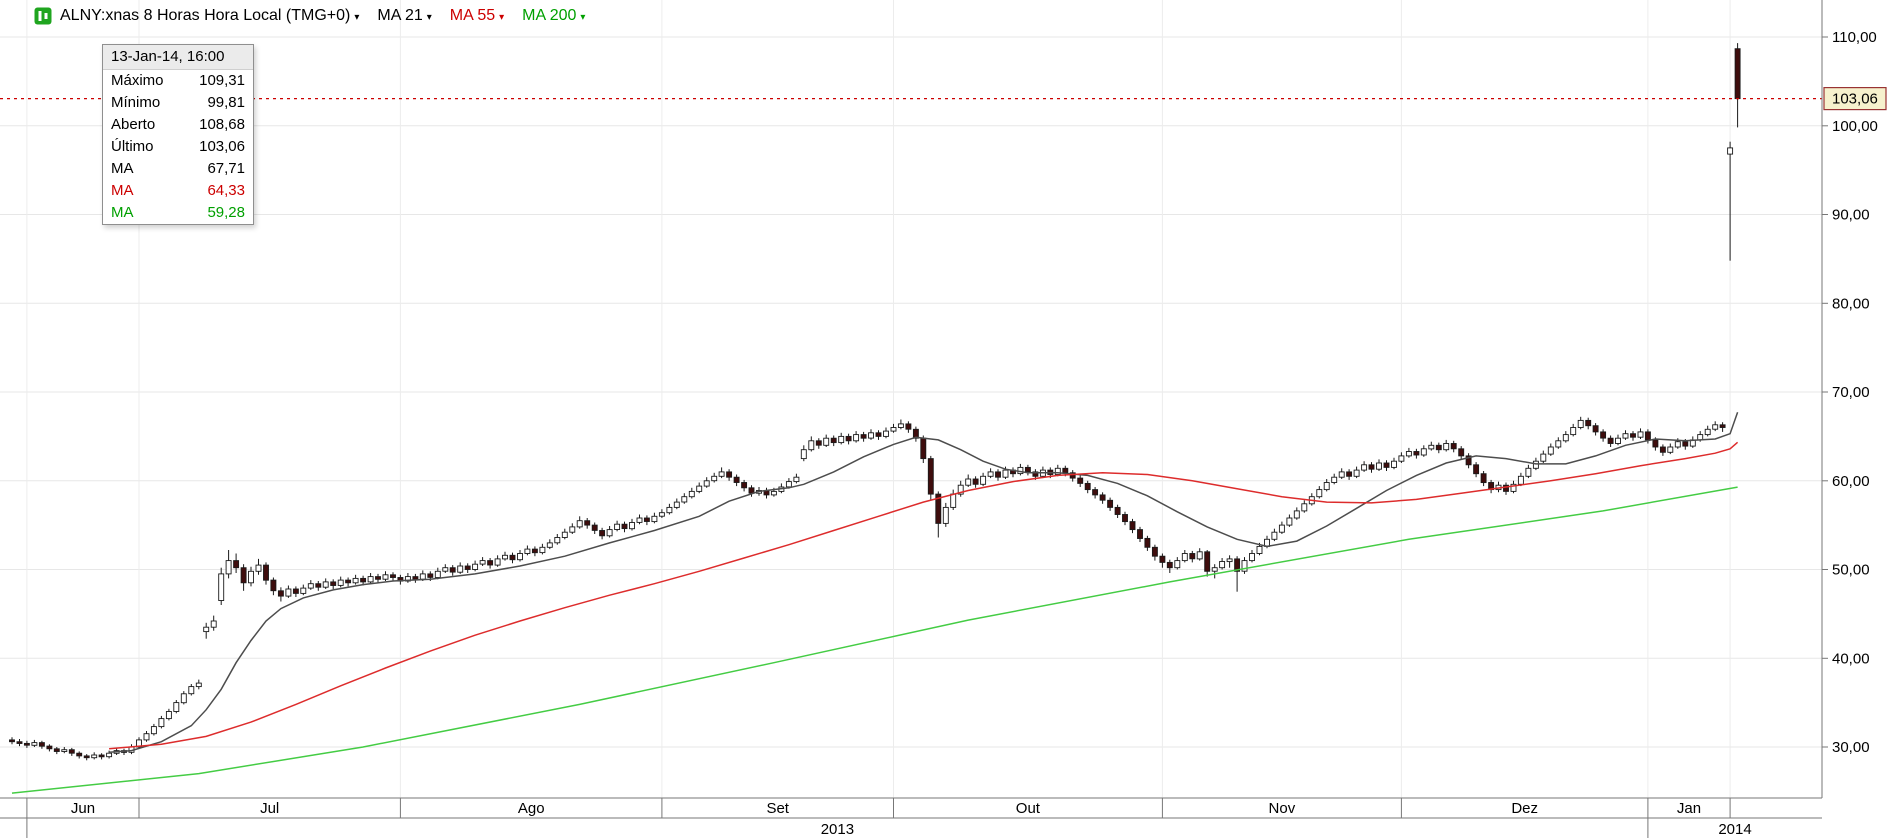 The width and height of the screenshot is (1889, 840). What do you see at coordinates (226, 102) in the screenshot?
I see `tooltip-value: 99,81` at bounding box center [226, 102].